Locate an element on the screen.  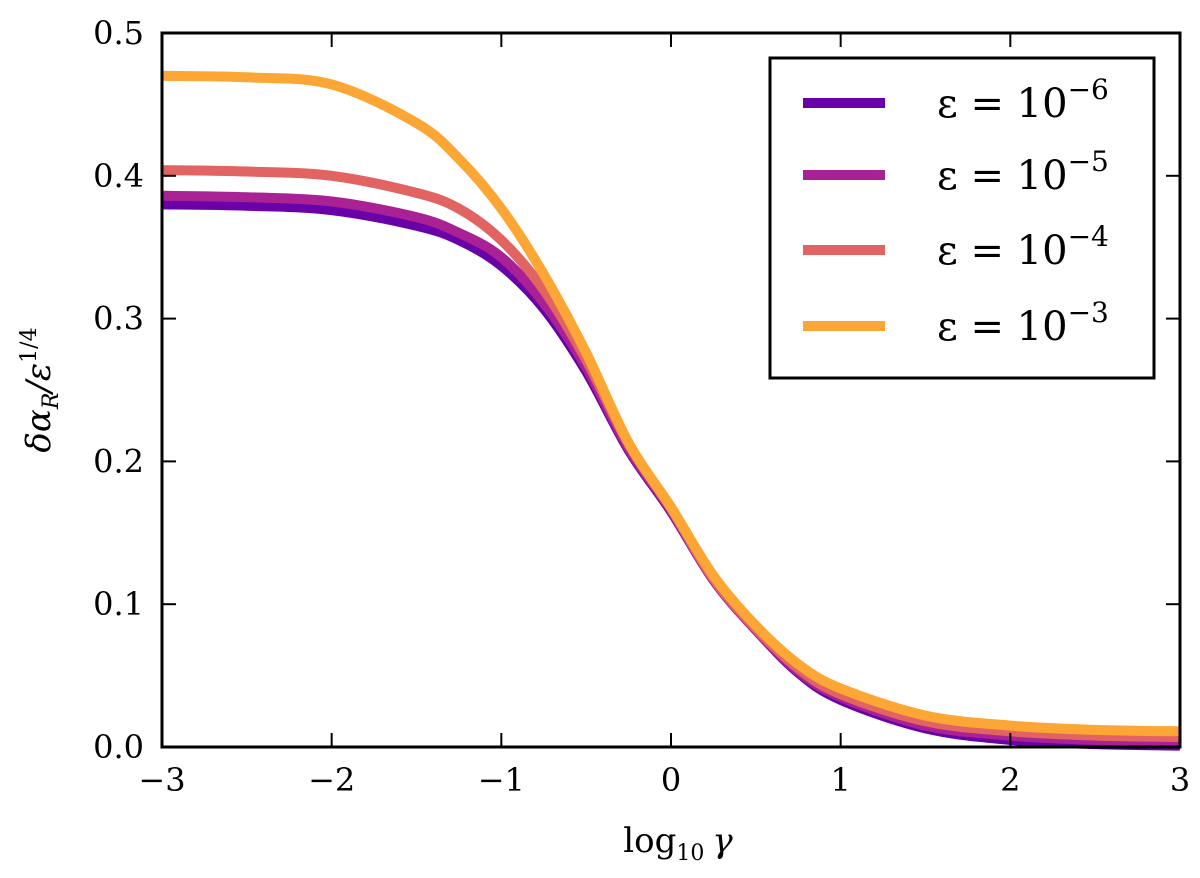
y-tick-label: 0.2 is located at coordinates (118, 461).